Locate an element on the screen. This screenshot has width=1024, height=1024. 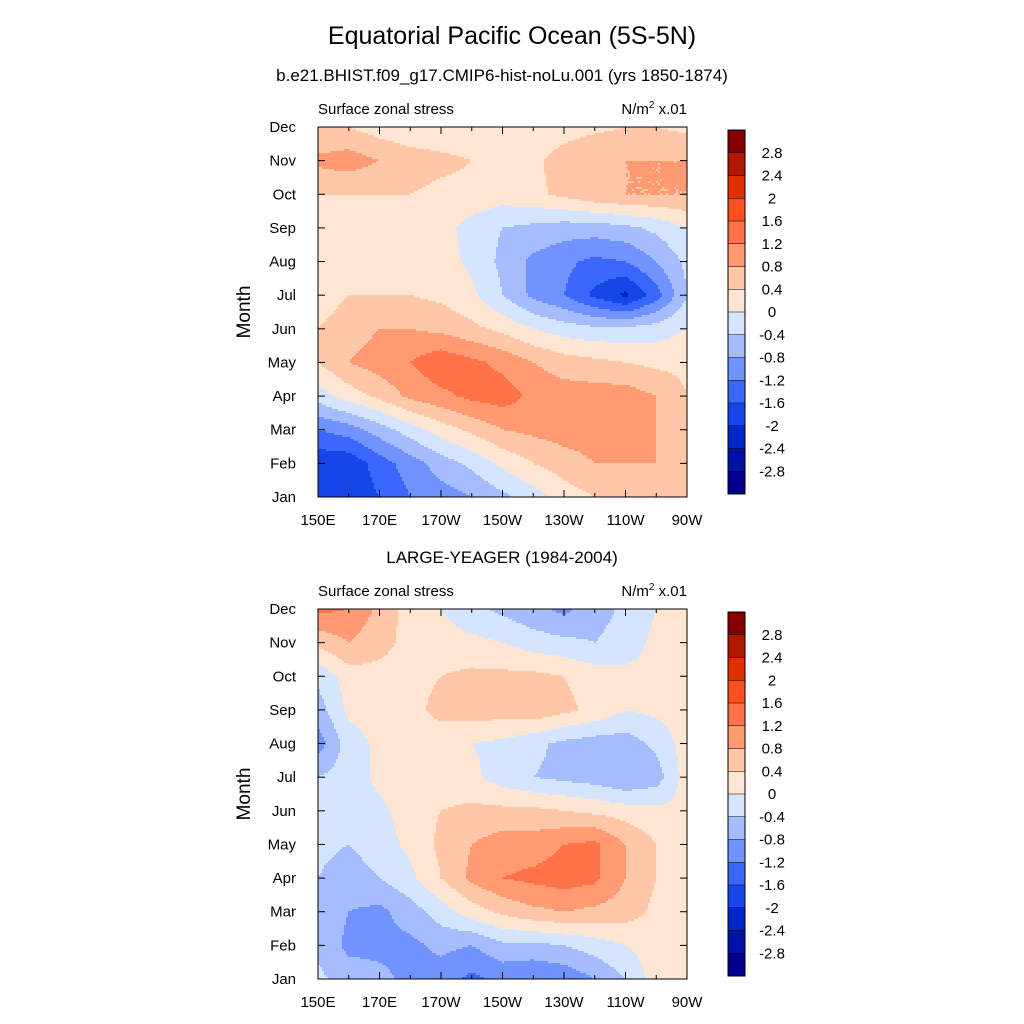
colorbar-label: 0.8 is located at coordinates (772, 749).